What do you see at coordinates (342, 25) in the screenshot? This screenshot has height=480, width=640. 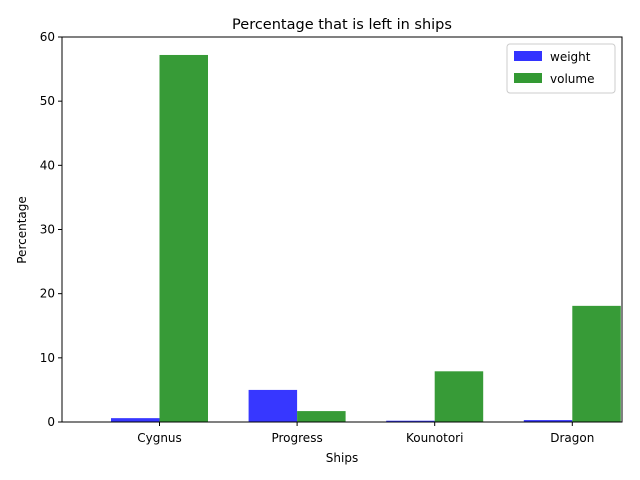 I see `chart-title: Percentage that is left in ships` at bounding box center [342, 25].